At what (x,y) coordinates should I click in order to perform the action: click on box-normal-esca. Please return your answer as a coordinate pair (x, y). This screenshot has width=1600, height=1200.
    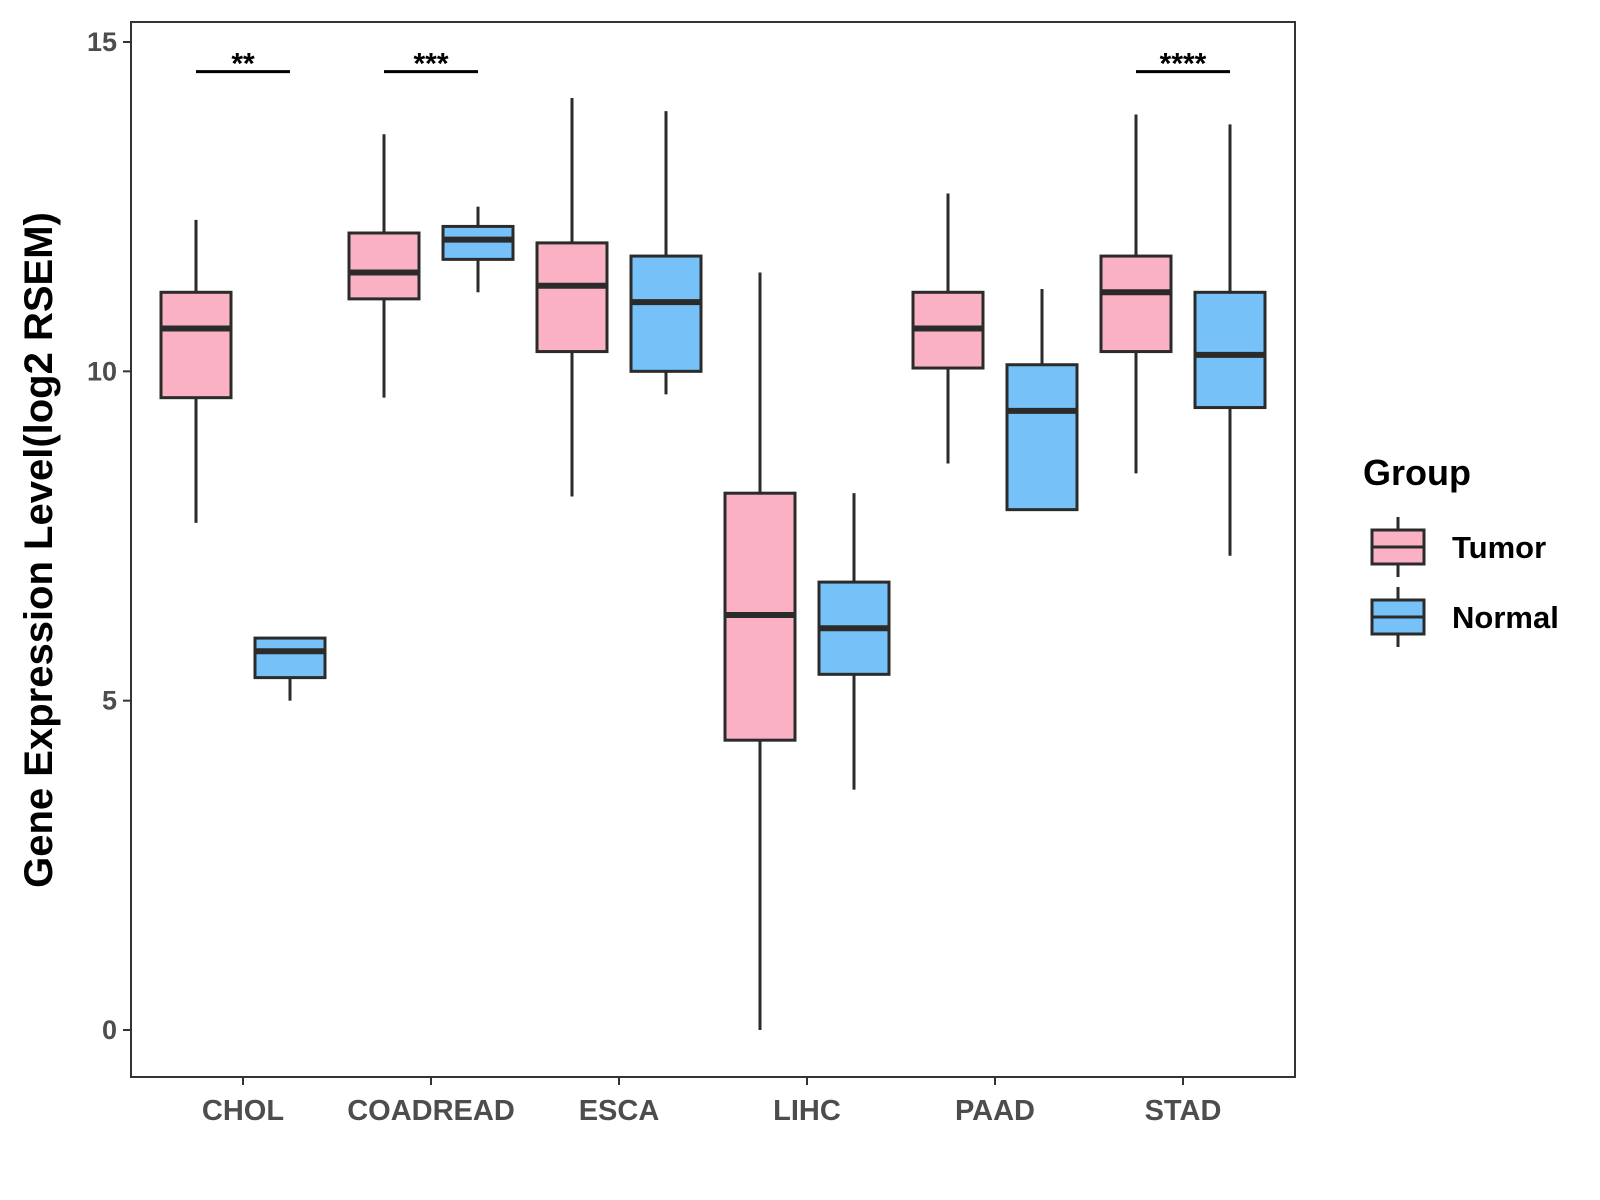
    Looking at the image, I should click on (666, 253).